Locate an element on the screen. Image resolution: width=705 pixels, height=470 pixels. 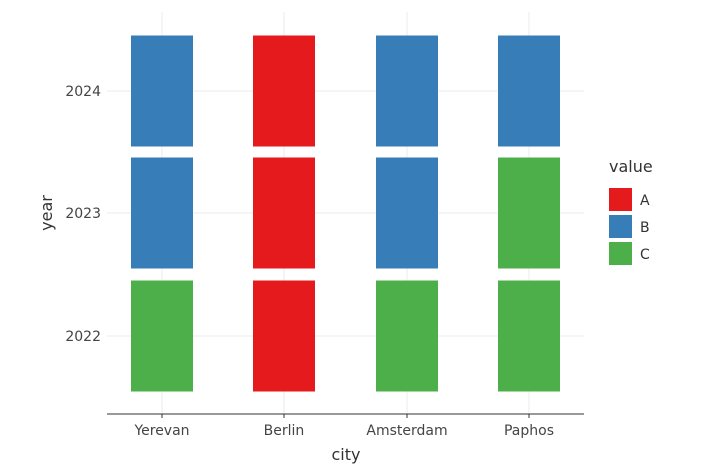
tile-berlin-2024 is located at coordinates (284, 91).